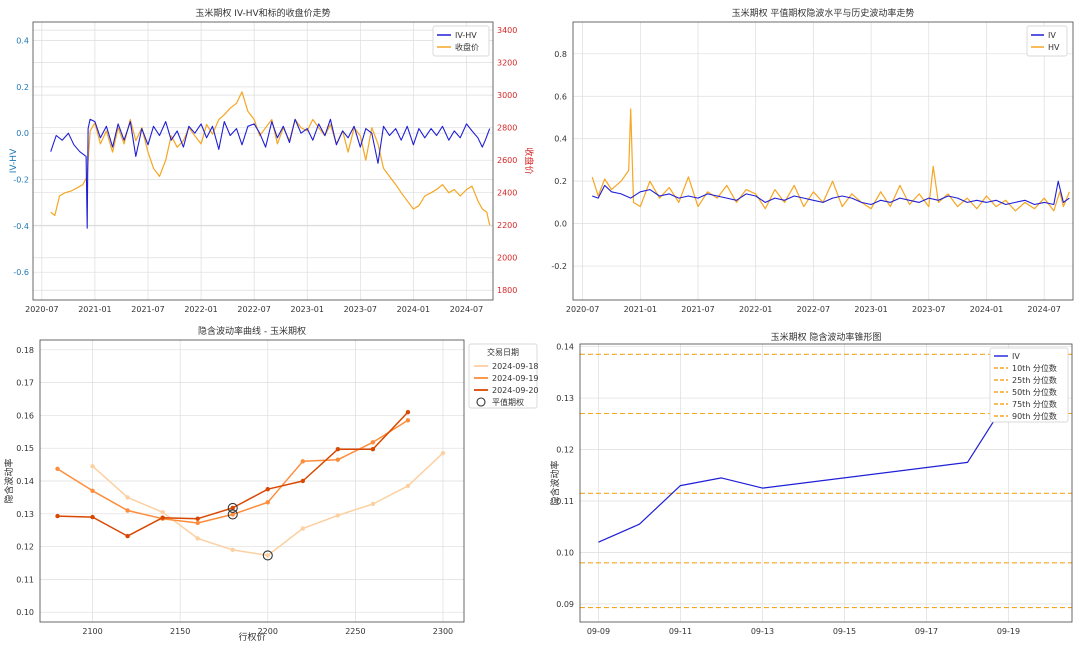 Image resolution: width=1080 pixels, height=650 pixels. I want to click on x-tick-label-1: 2023-01, so click(307, 309).